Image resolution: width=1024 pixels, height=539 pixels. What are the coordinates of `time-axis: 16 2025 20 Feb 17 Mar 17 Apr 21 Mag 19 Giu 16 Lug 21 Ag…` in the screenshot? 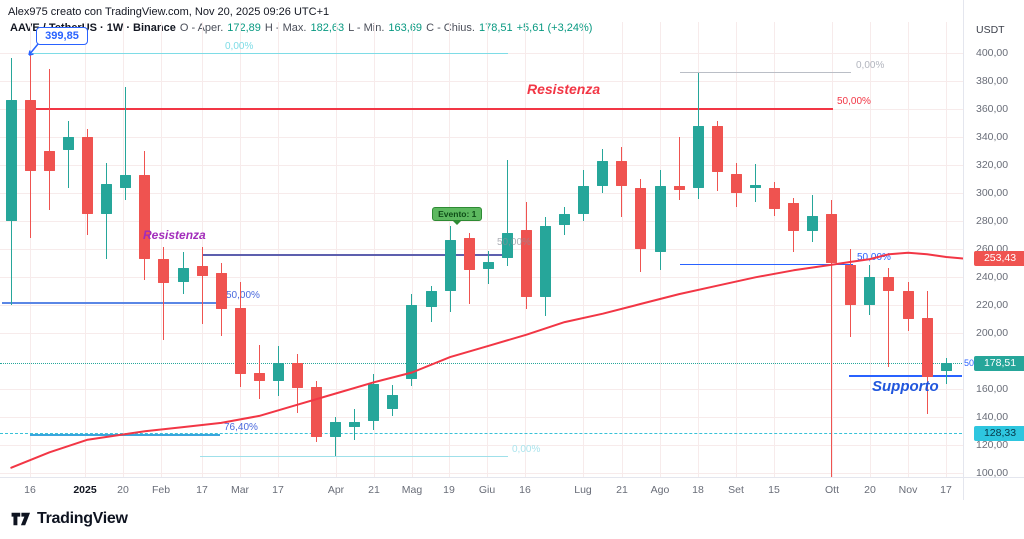 It's located at (481, 488).